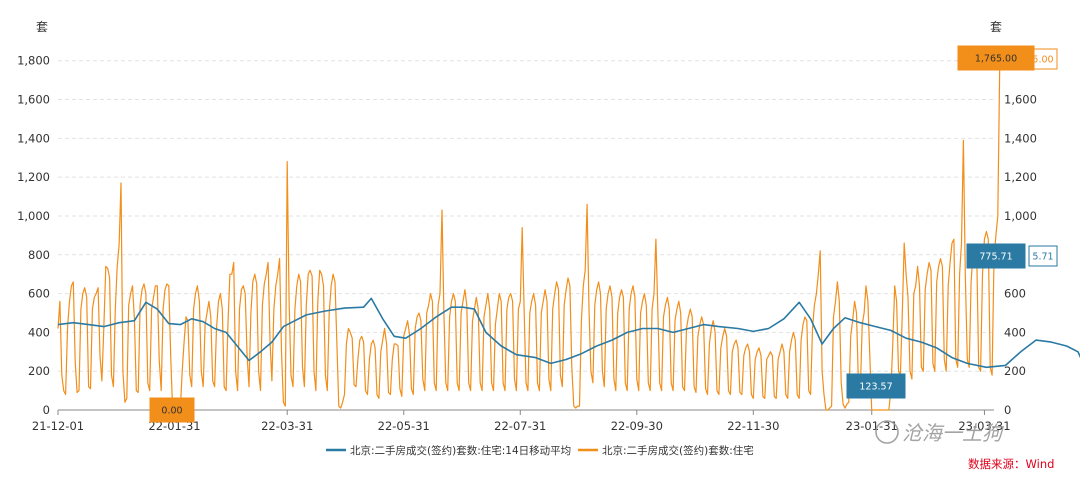  I want to click on svg-text: 775.71, so click(995, 257).